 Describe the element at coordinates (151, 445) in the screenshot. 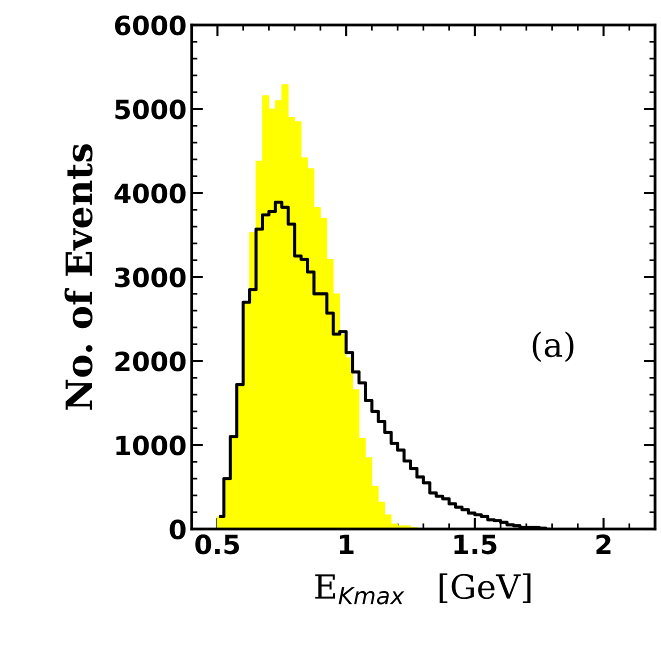

I see `y-tick-label: 1000` at that location.